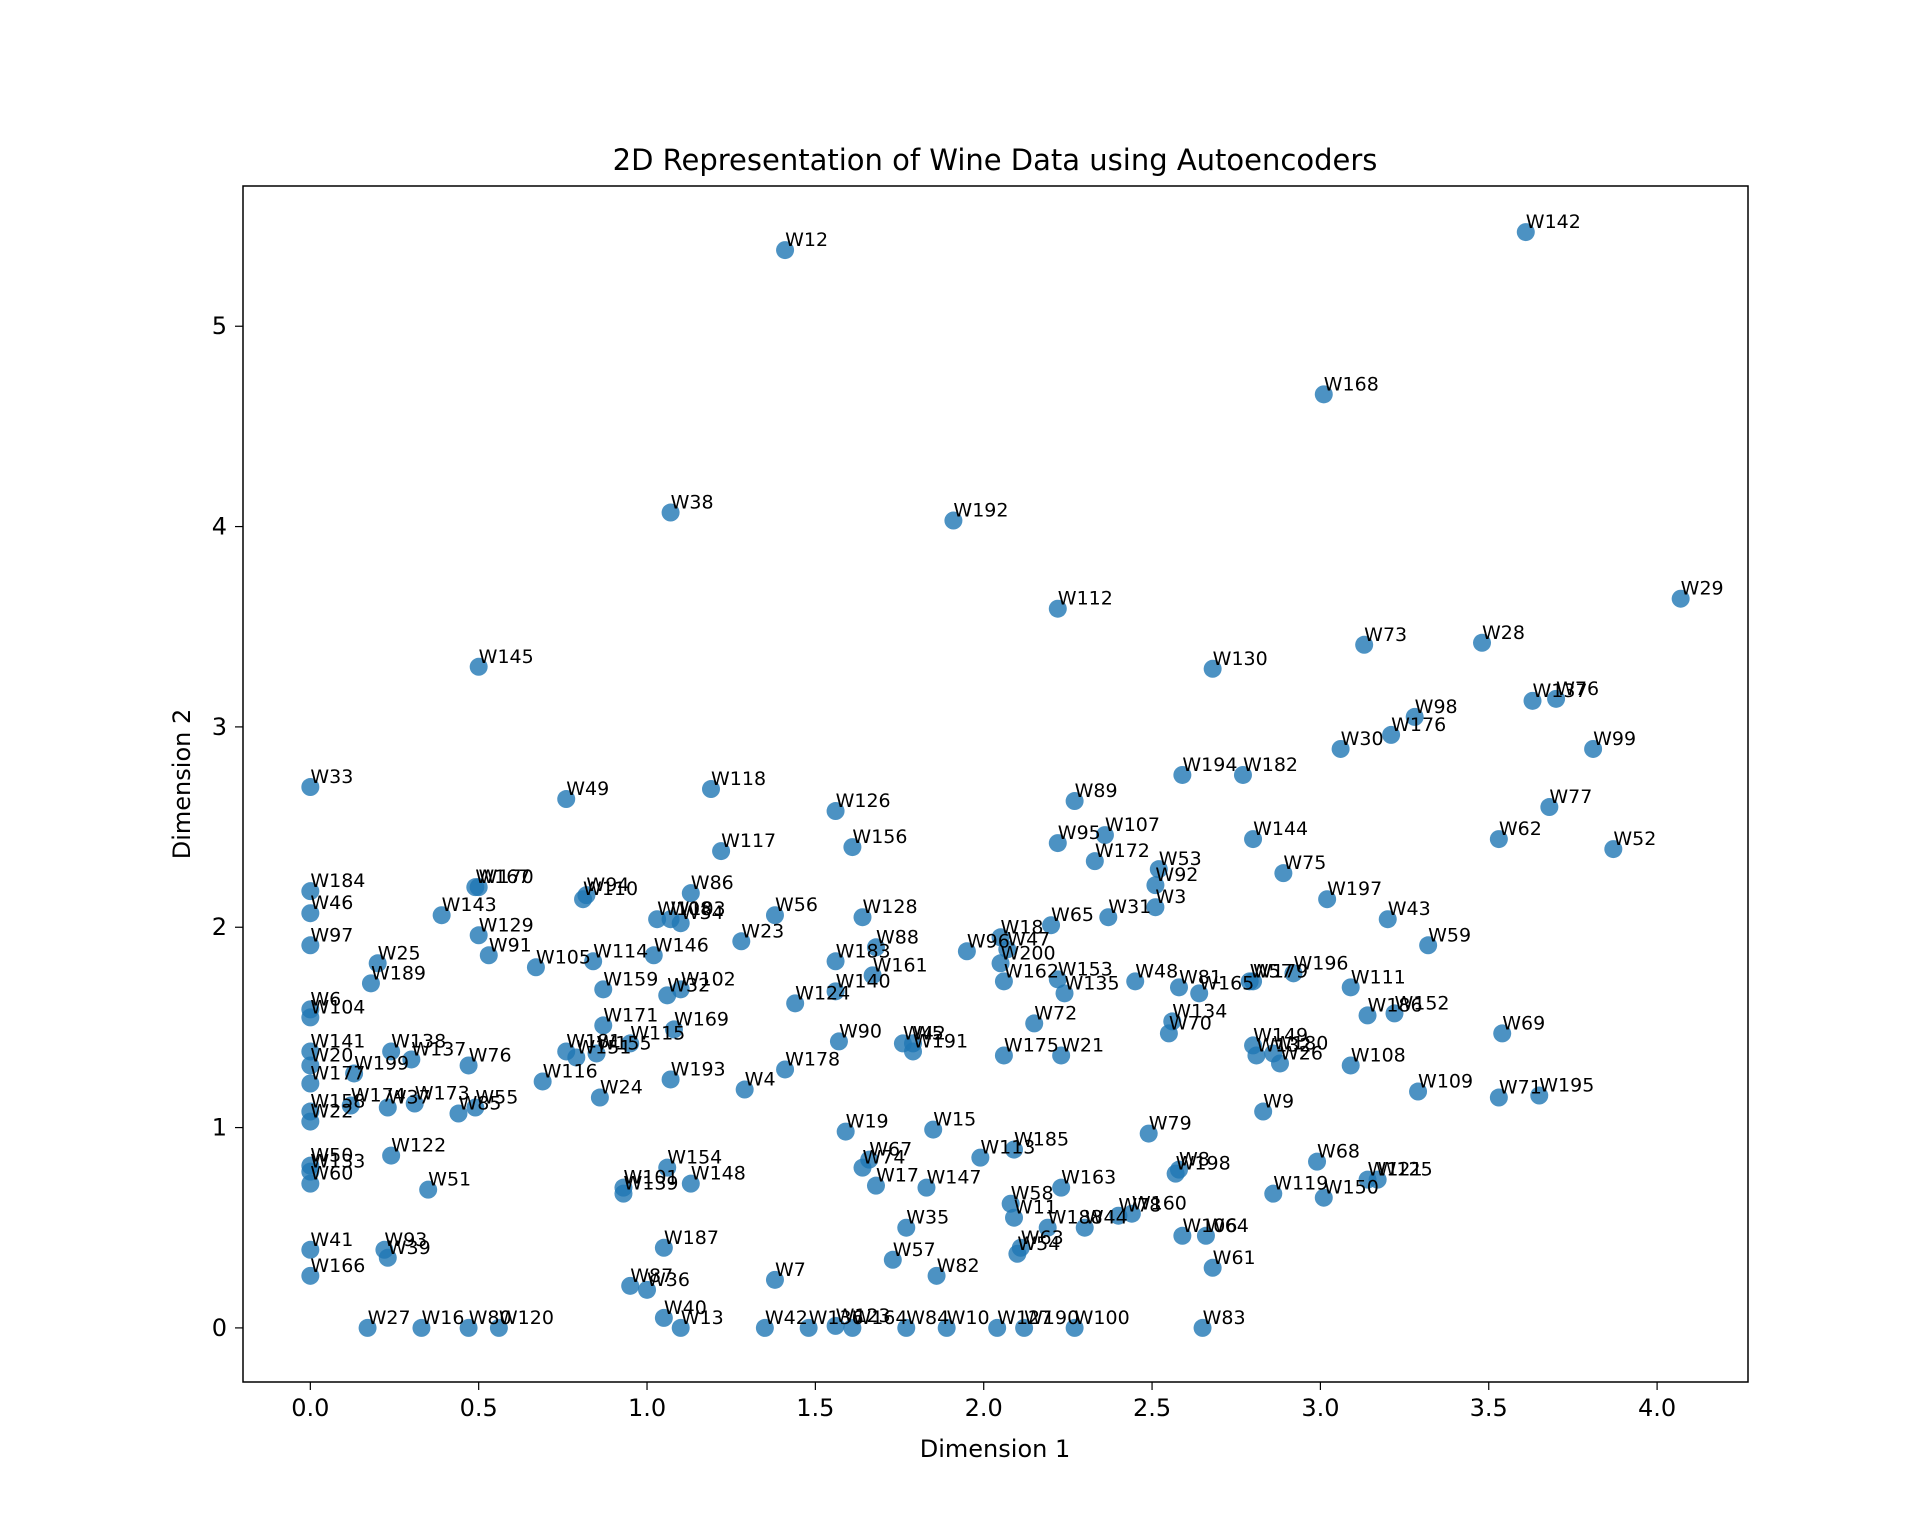  I want to click on point-w188, so click(1047, 1227).